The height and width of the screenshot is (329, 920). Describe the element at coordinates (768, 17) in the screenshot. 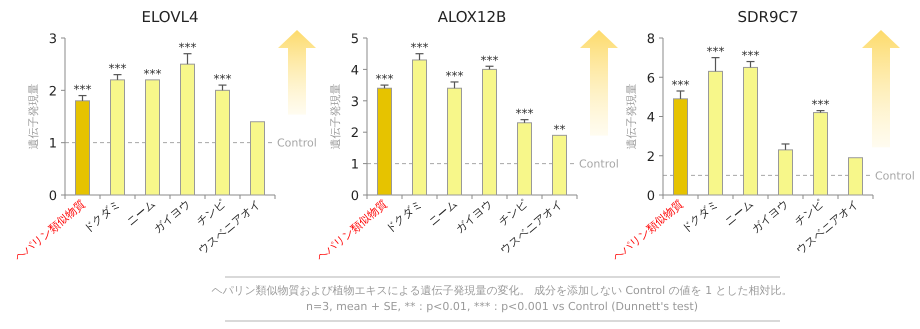

I see `chart-title: SDR9C7` at that location.